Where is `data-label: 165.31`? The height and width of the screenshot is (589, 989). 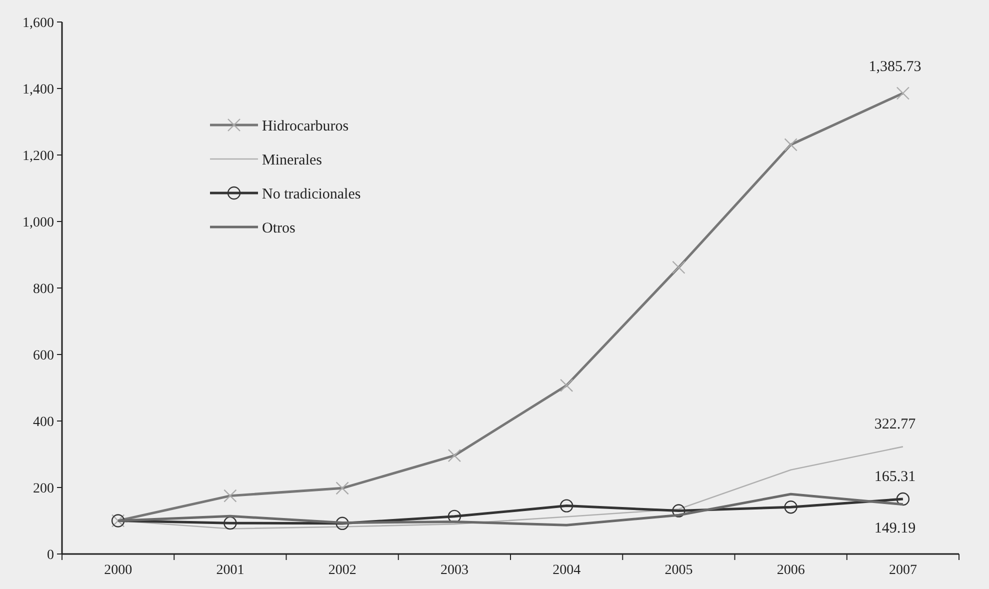
data-label: 165.31 is located at coordinates (895, 477).